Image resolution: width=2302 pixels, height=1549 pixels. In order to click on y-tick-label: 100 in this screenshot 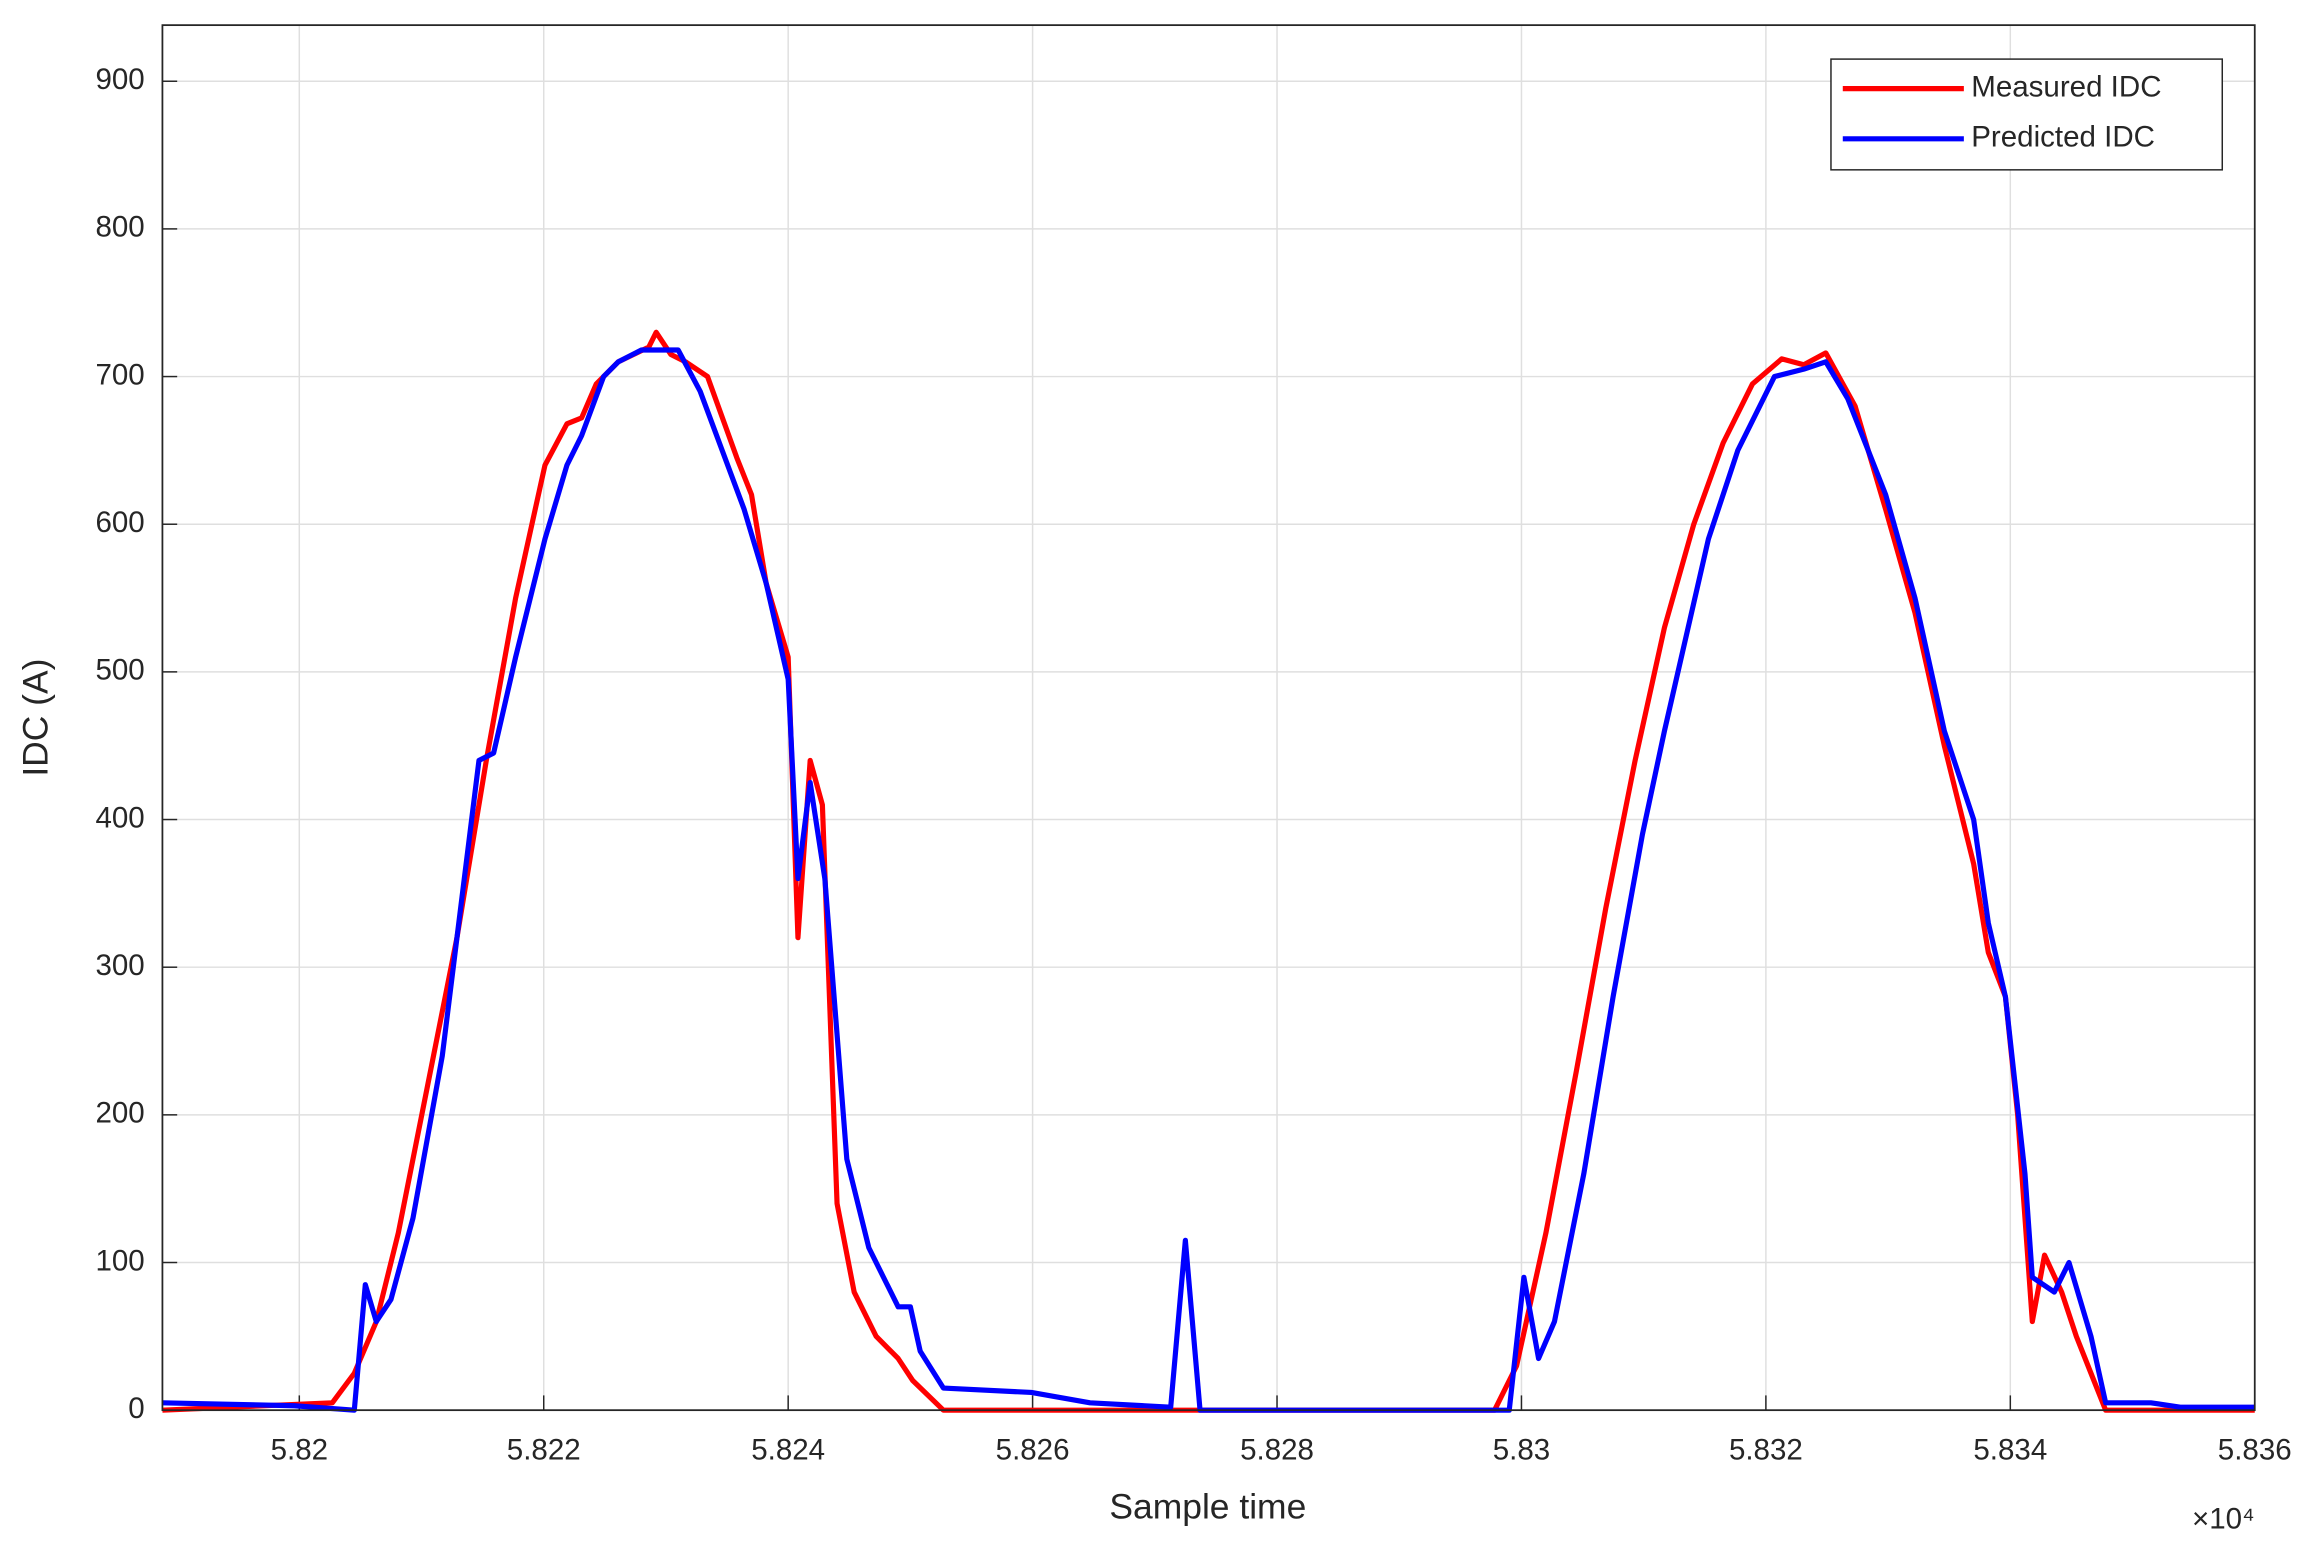, I will do `click(119, 1260)`.